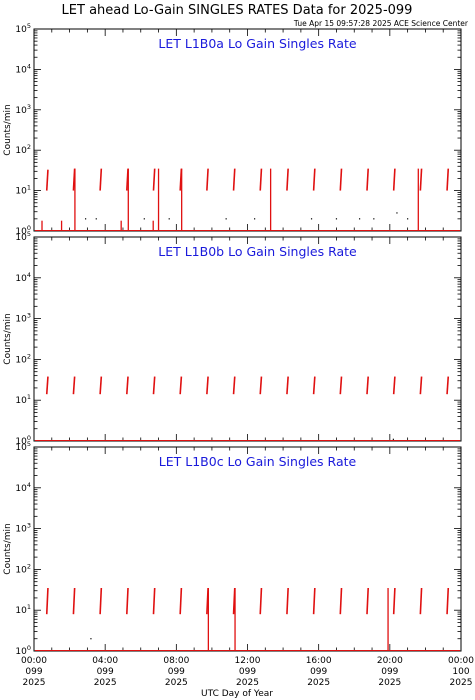 The width and height of the screenshot is (475, 700). I want to click on panel-title: LET L1B0c Lo Gain Singles Rate, so click(258, 461).